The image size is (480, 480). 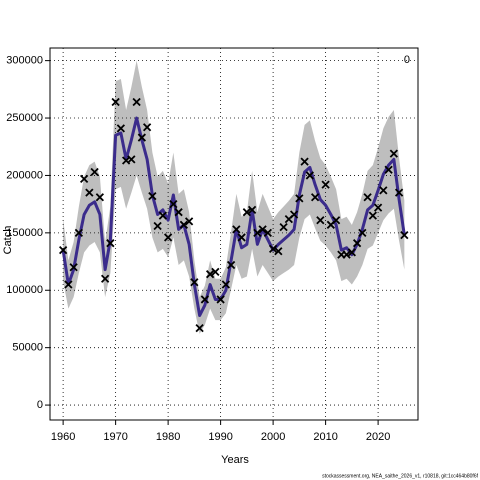 I want to click on y-tick-label: 200000, so click(x=24, y=175).